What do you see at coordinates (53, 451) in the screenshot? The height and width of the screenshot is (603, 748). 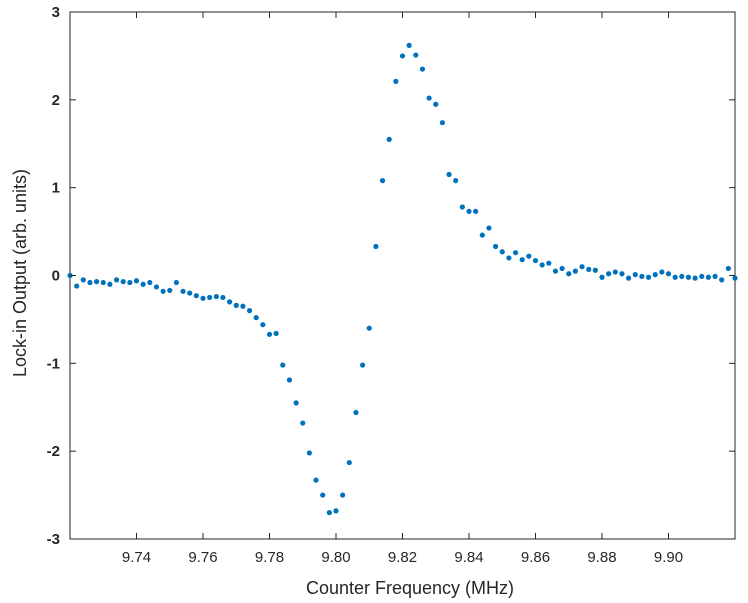 I see `y-tick-label: -2` at bounding box center [53, 451].